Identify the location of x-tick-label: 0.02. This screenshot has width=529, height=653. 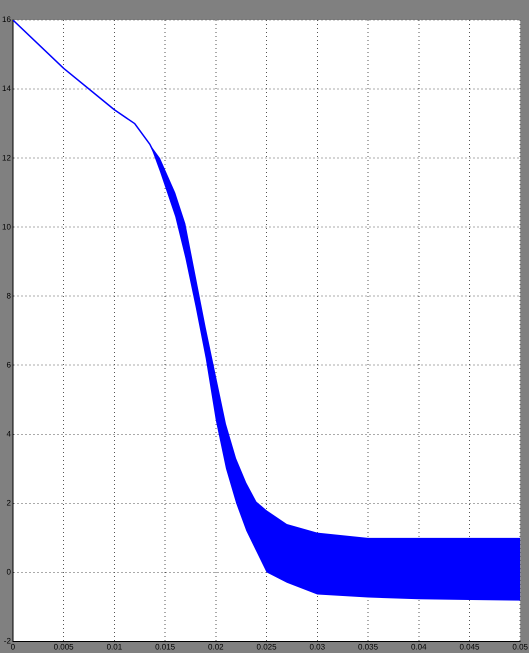
(216, 647).